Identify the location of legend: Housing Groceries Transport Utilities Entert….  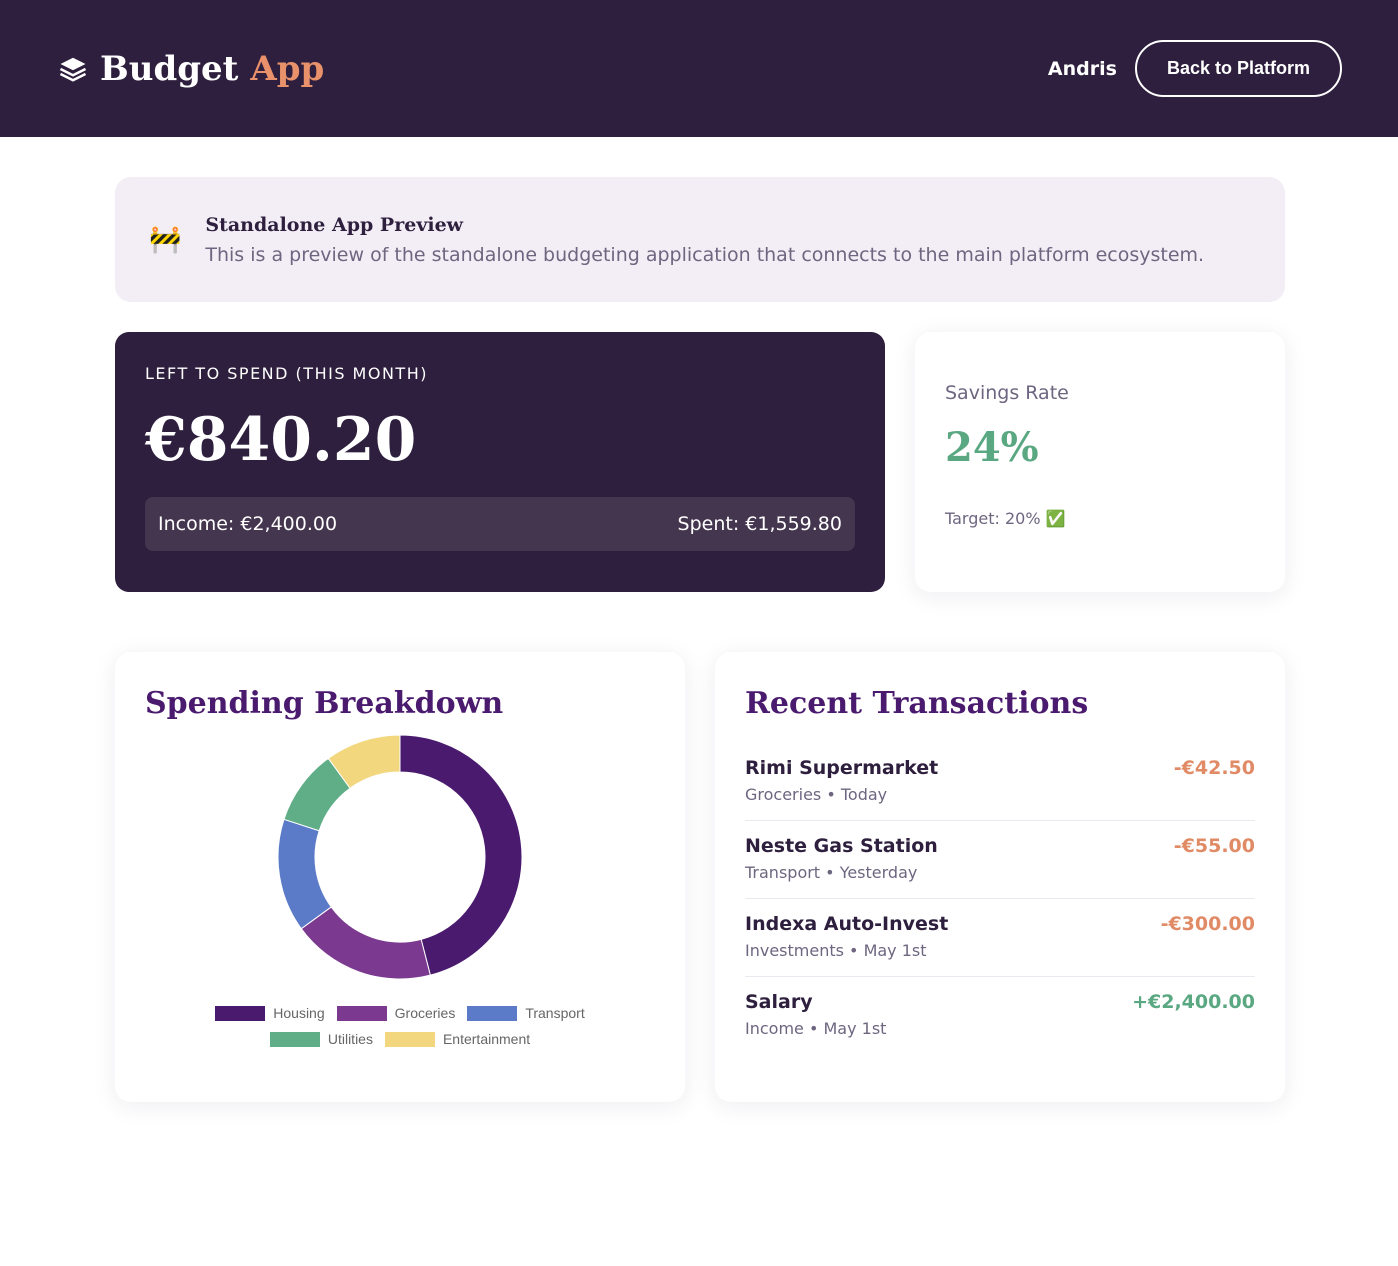
(400, 1026).